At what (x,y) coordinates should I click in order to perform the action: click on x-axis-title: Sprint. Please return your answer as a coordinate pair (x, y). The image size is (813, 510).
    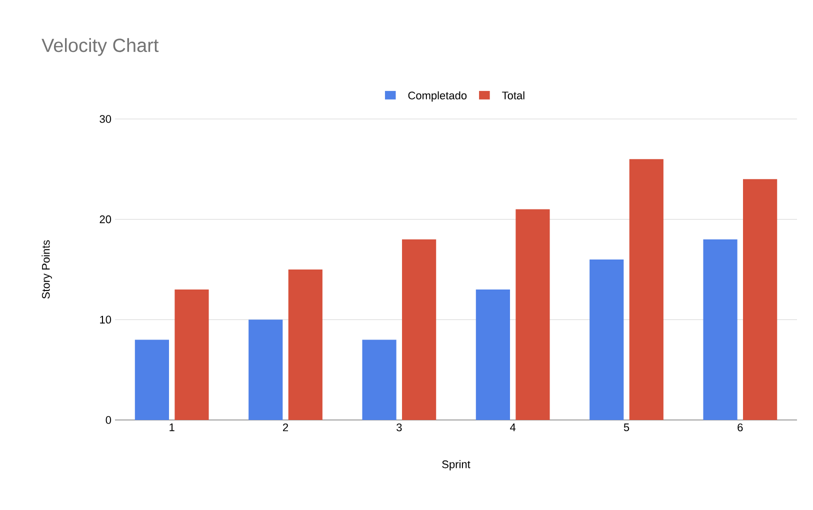
    Looking at the image, I should click on (456, 465).